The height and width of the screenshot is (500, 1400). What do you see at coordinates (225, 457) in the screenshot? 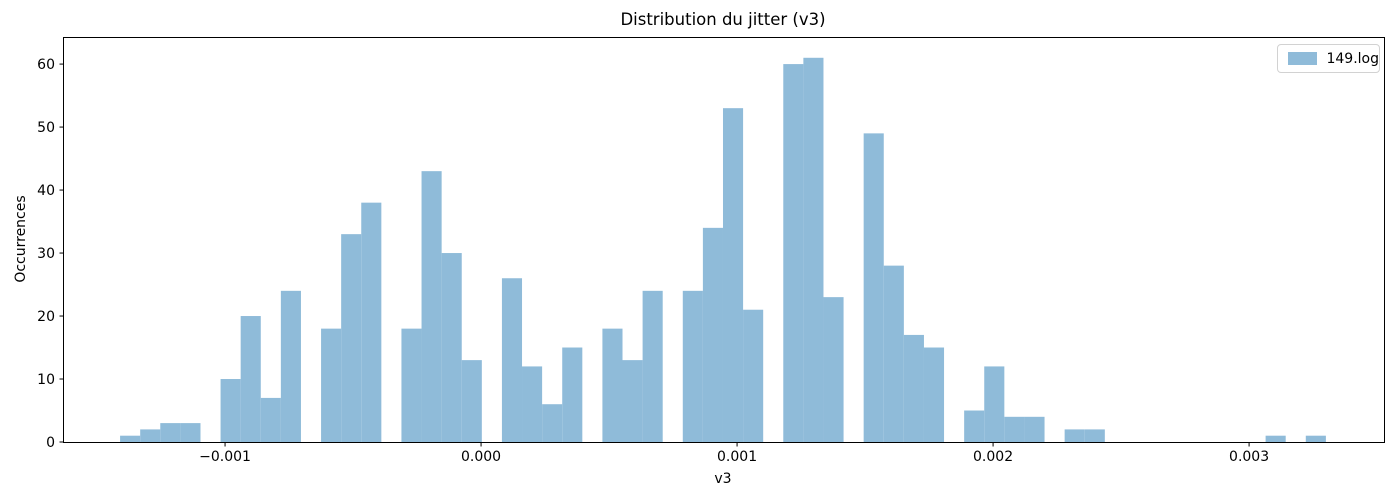
I see `x-tick-label: −0.001` at bounding box center [225, 457].